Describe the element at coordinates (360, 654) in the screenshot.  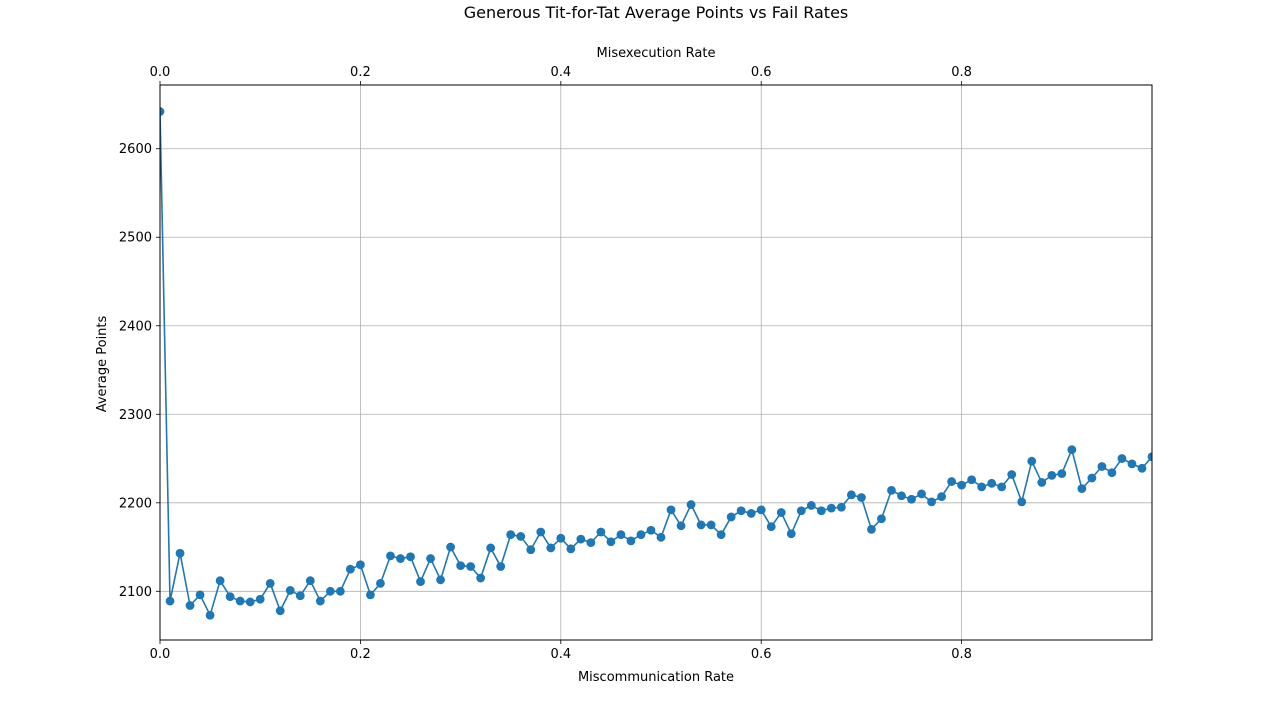
I see `x-tick-label: 0.2` at that location.